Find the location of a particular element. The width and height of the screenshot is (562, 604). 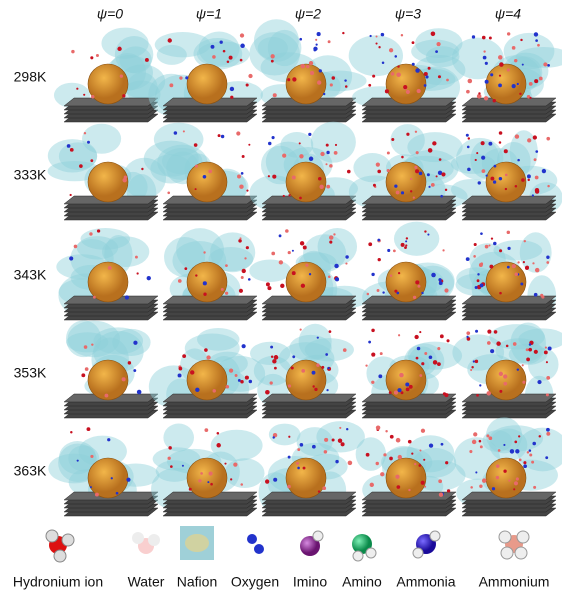

snapshot is located at coordinates (200, 171).